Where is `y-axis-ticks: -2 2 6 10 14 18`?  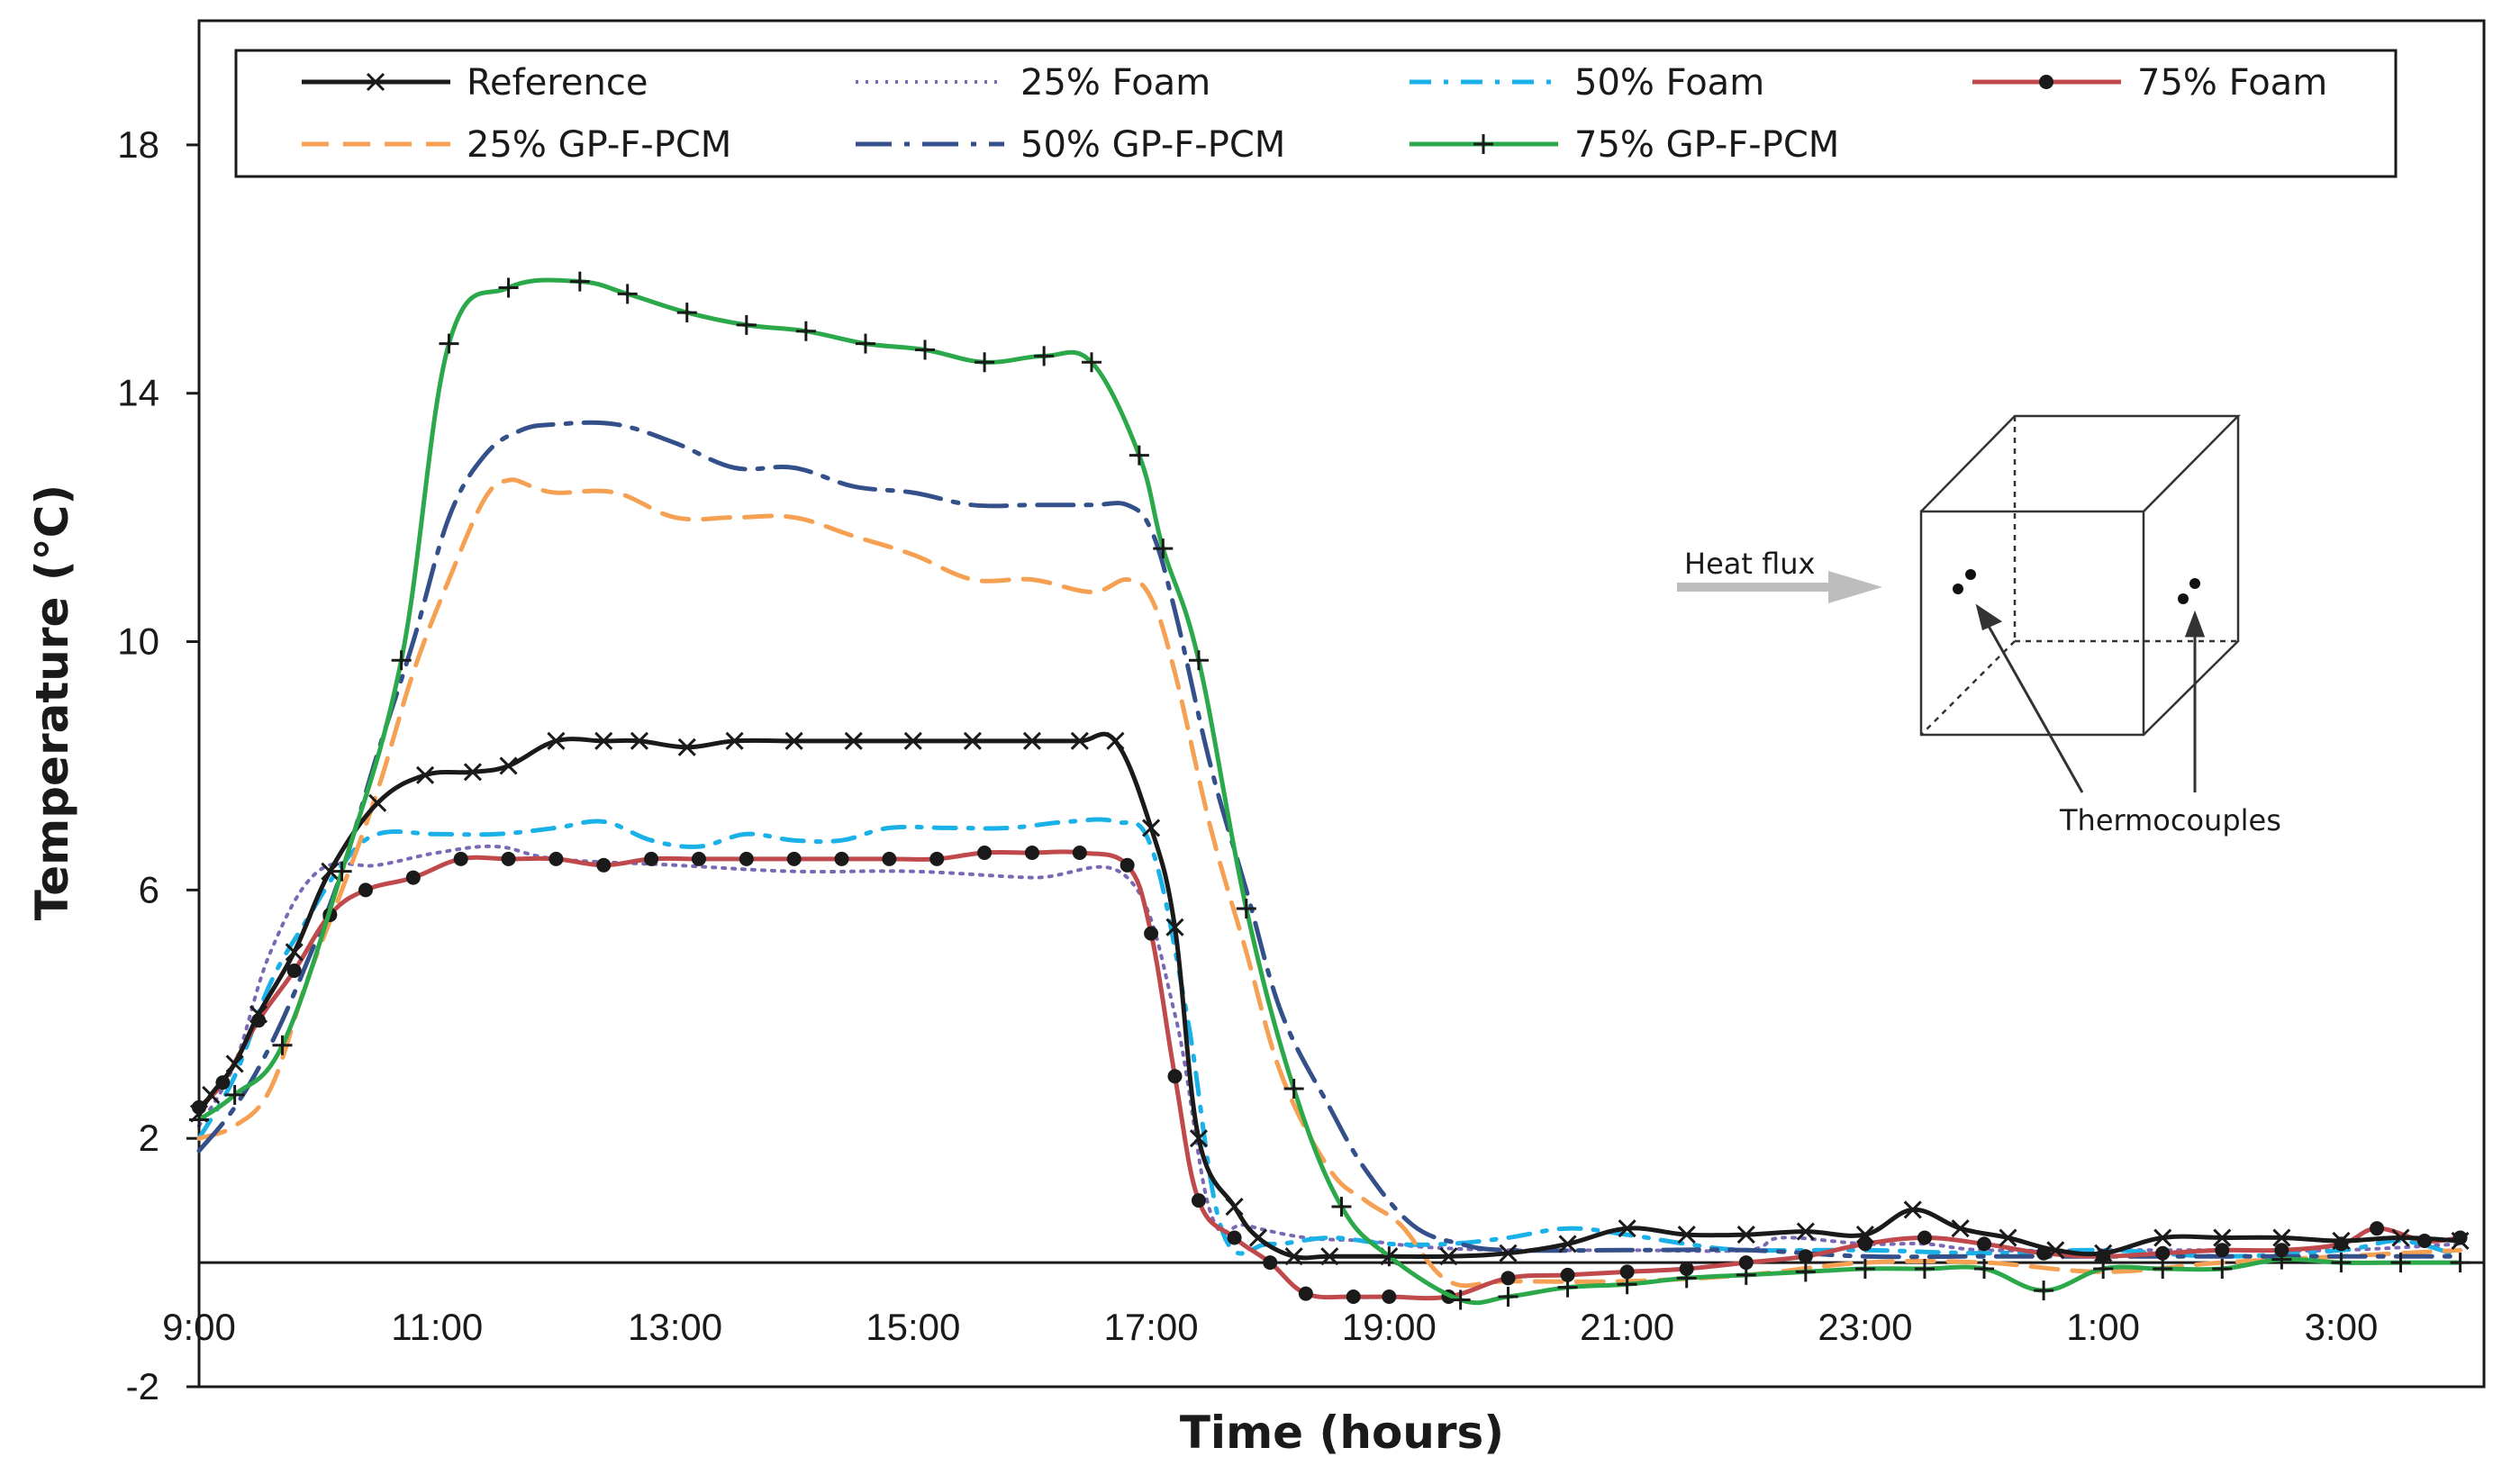 y-axis-ticks: -2 2 6 10 14 18 is located at coordinates (158, 765).